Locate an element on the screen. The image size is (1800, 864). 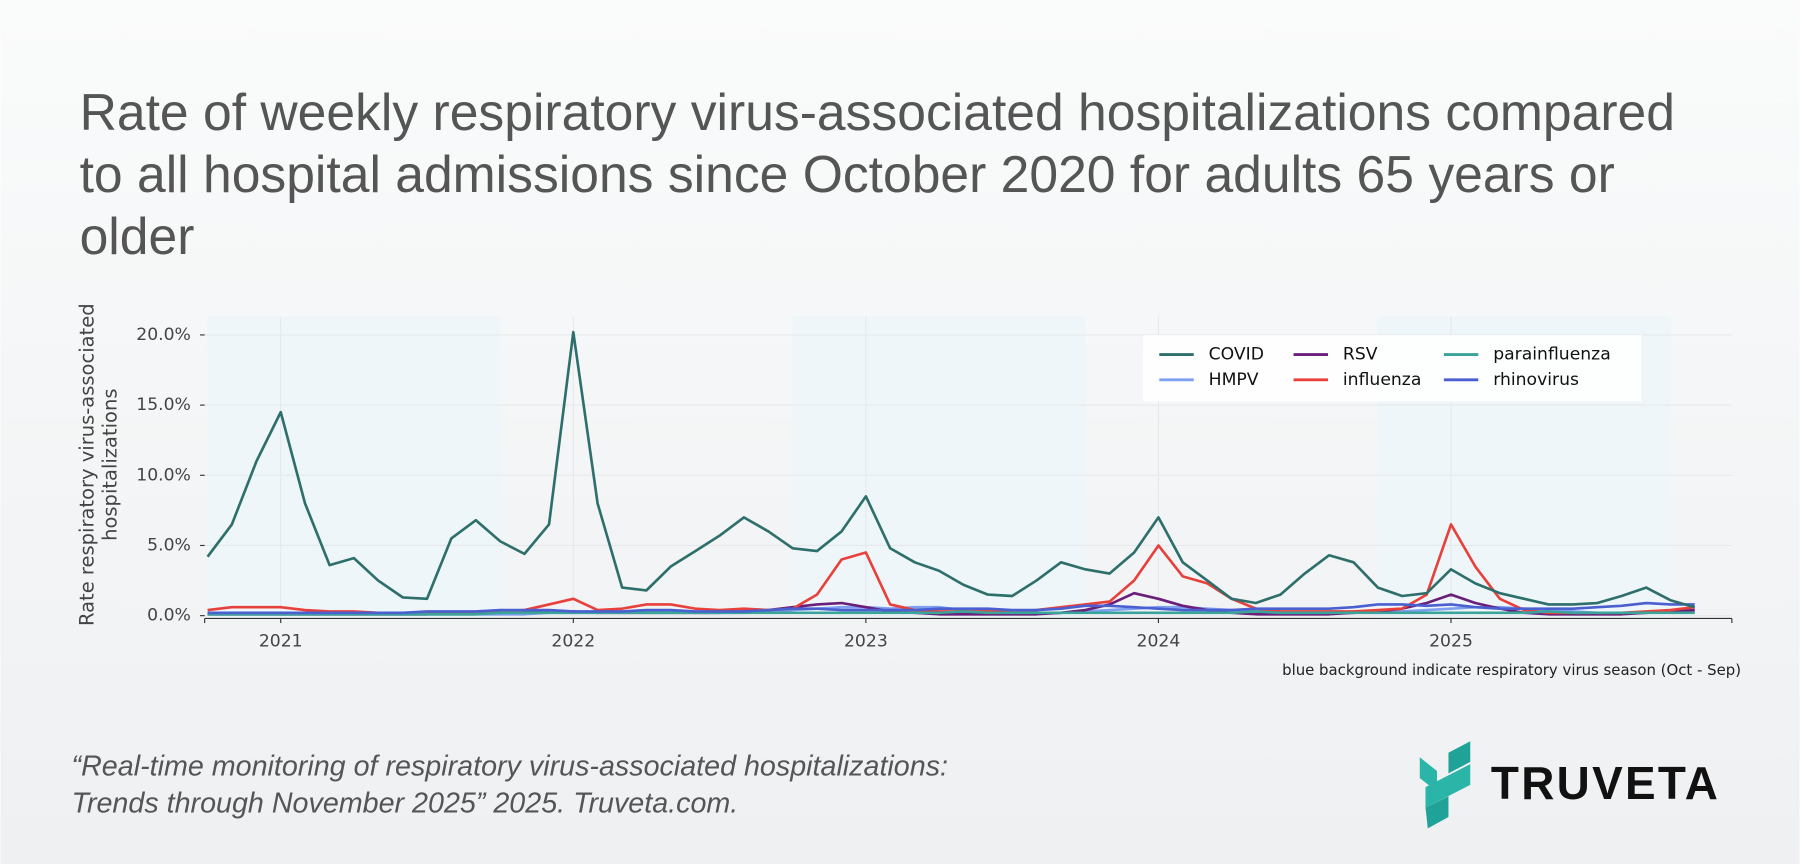
legend-label: rhinovirus is located at coordinates (1536, 380).